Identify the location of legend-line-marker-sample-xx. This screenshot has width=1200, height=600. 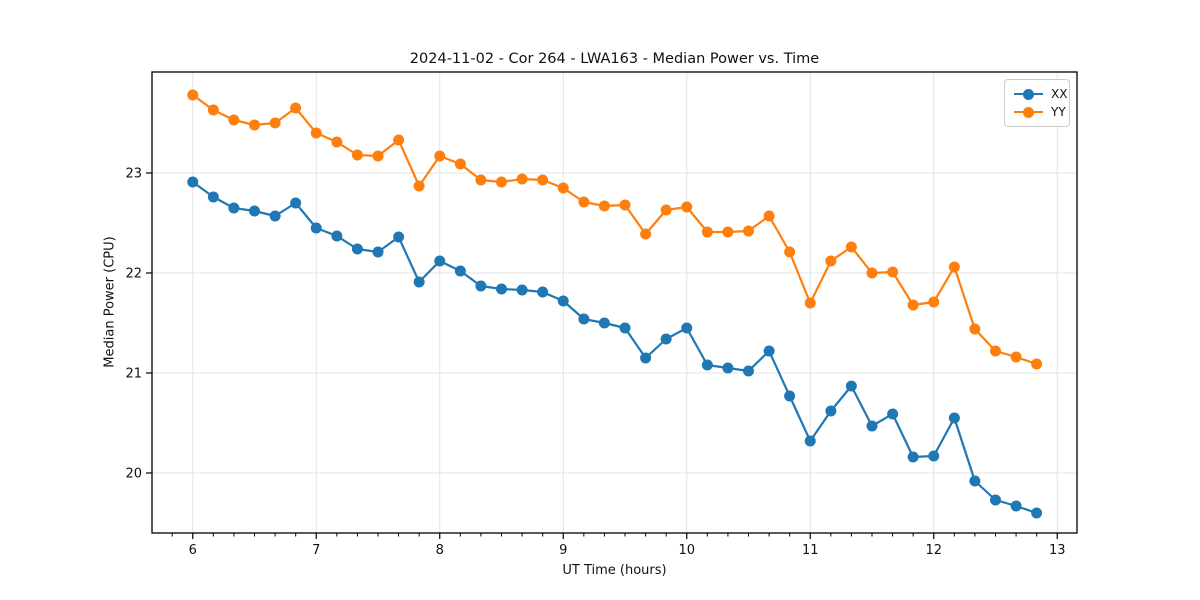
(1028, 94).